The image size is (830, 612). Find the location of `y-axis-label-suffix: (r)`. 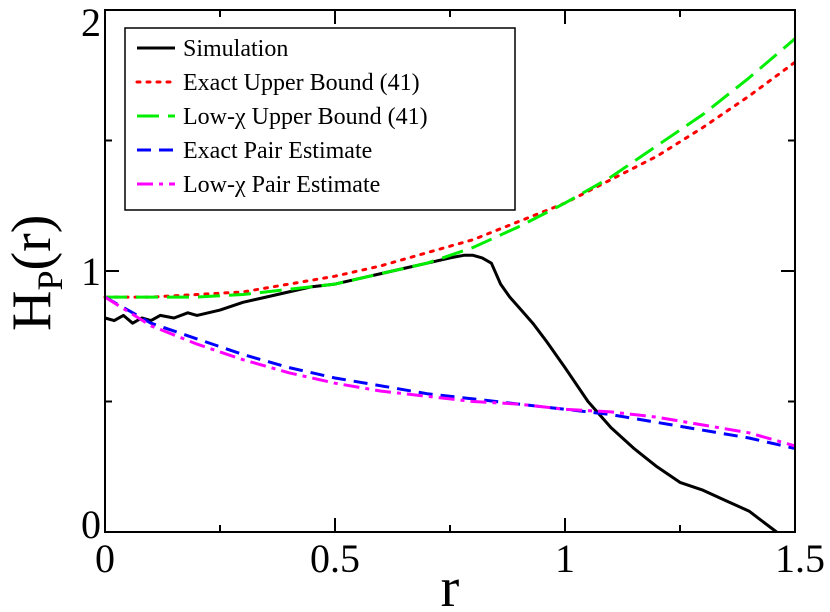

y-axis-label-suffix: (r) is located at coordinates (32, 243).